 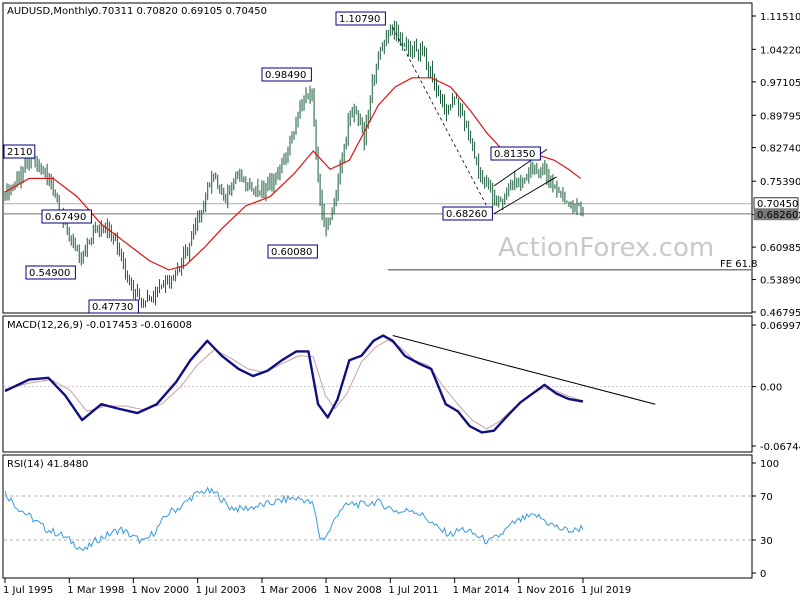 I want to click on price-tick-label: 0.75390, so click(x=780, y=182).